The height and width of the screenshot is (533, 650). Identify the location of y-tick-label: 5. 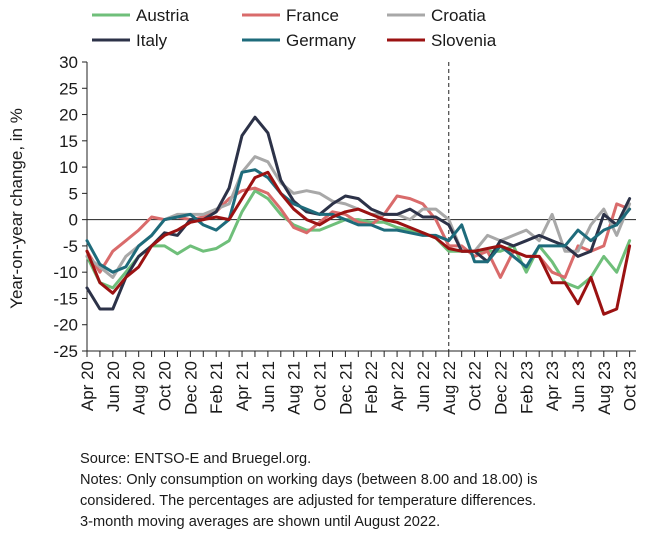
(73, 193).